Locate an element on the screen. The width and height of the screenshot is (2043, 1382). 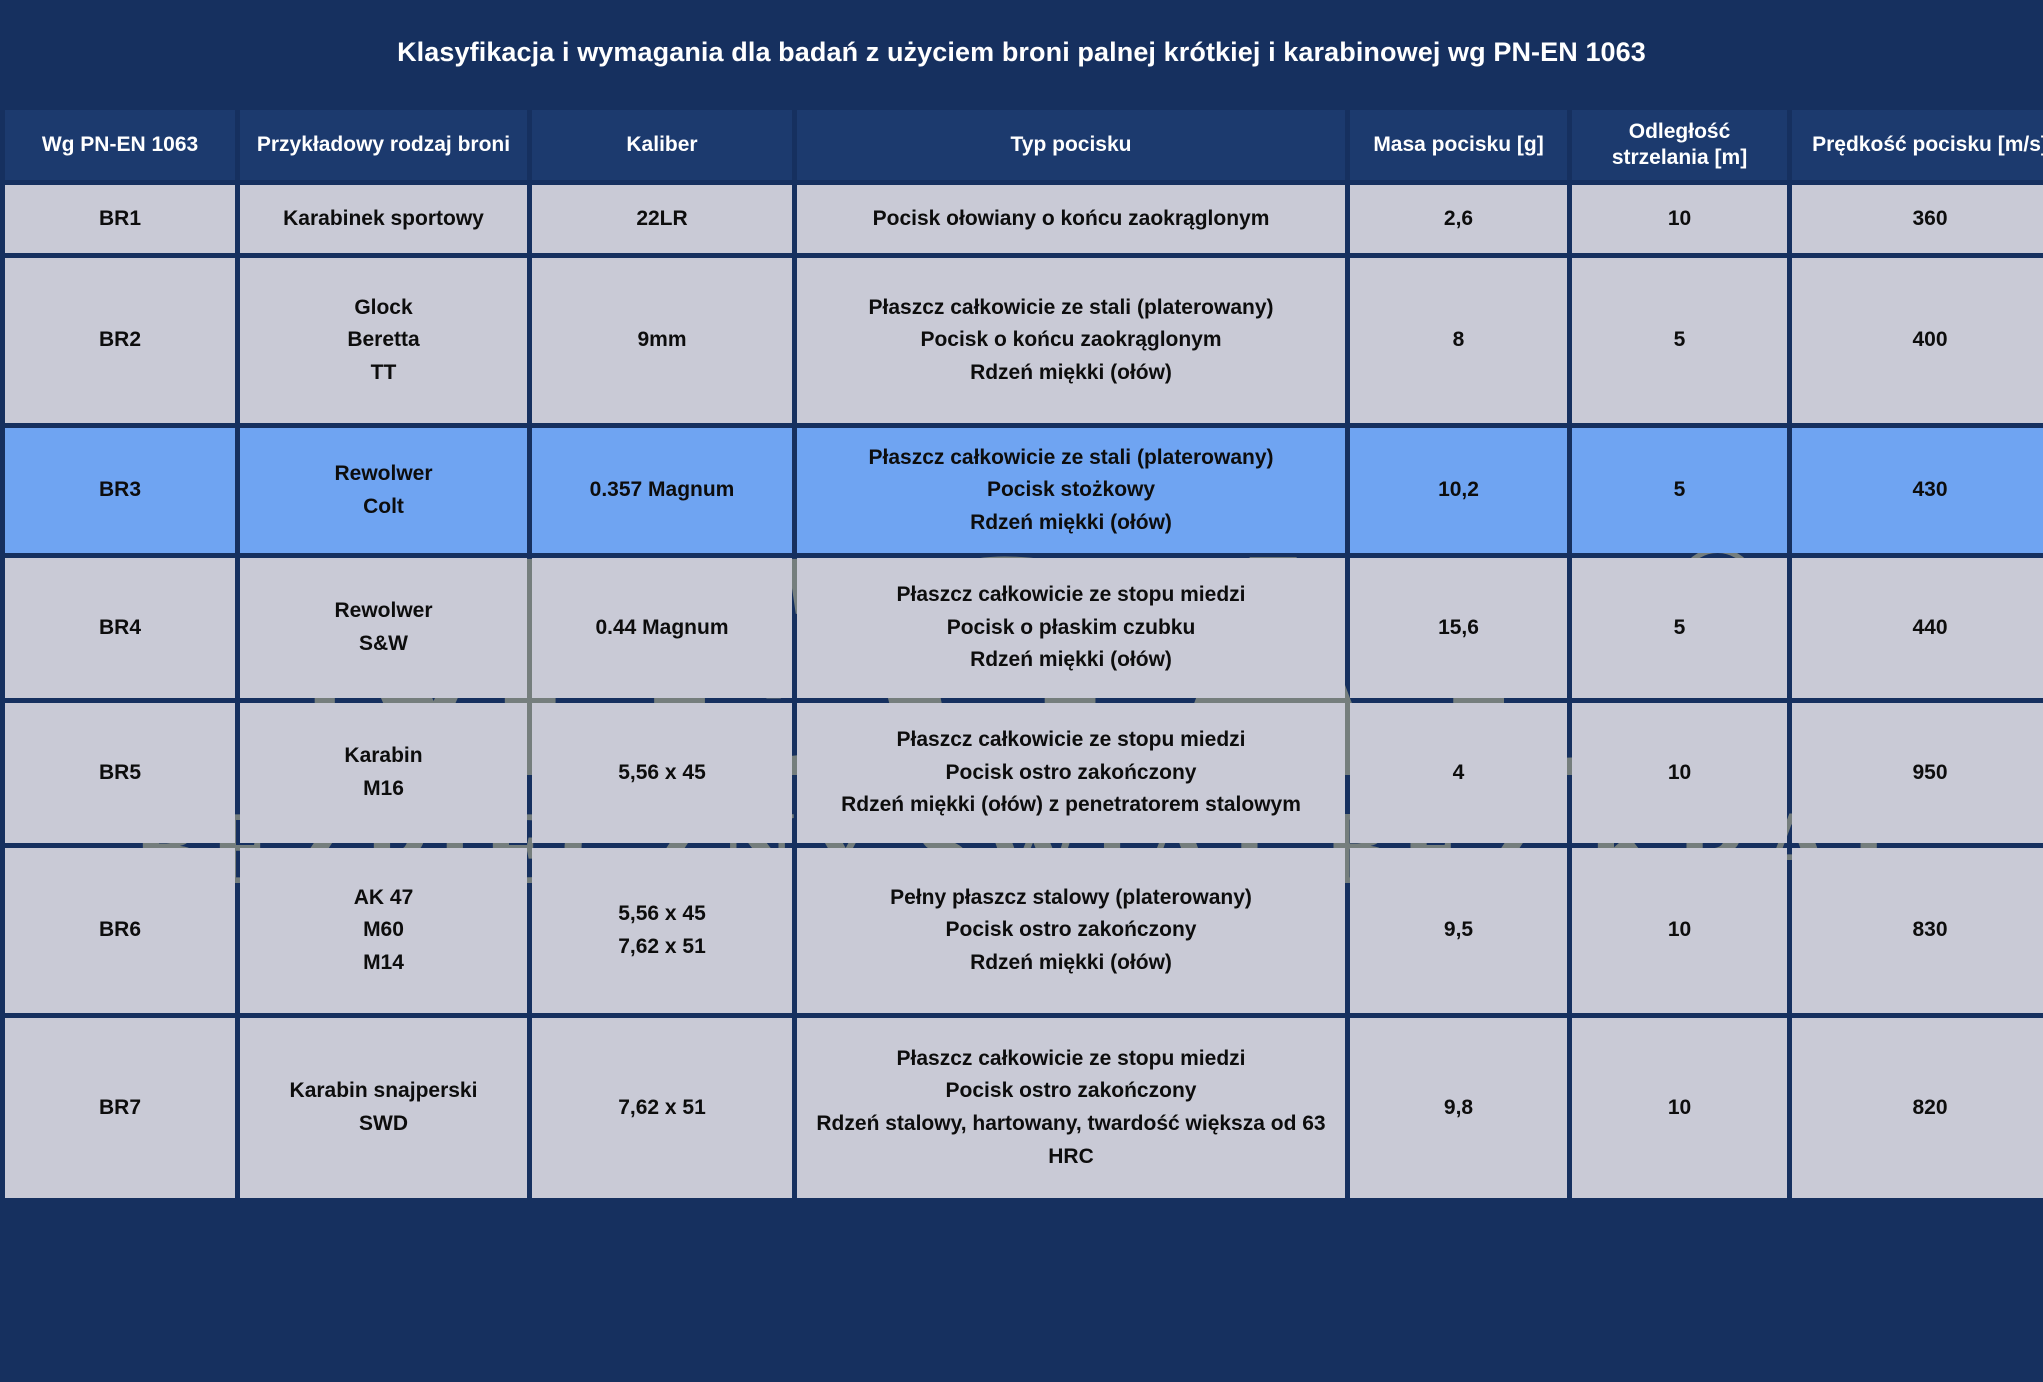
cell-weapon: Karabin M16 is located at coordinates (383, 773).